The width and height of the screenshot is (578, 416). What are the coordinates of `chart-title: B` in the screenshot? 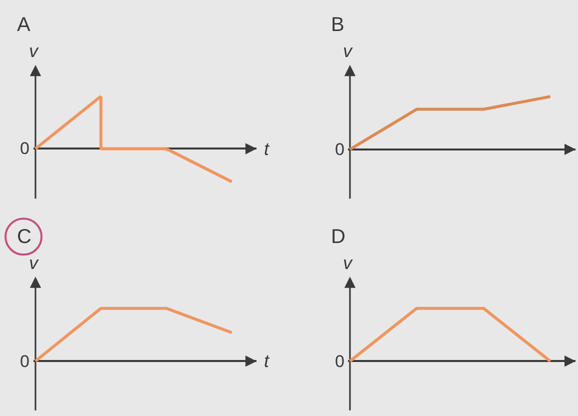 It's located at (337, 25).